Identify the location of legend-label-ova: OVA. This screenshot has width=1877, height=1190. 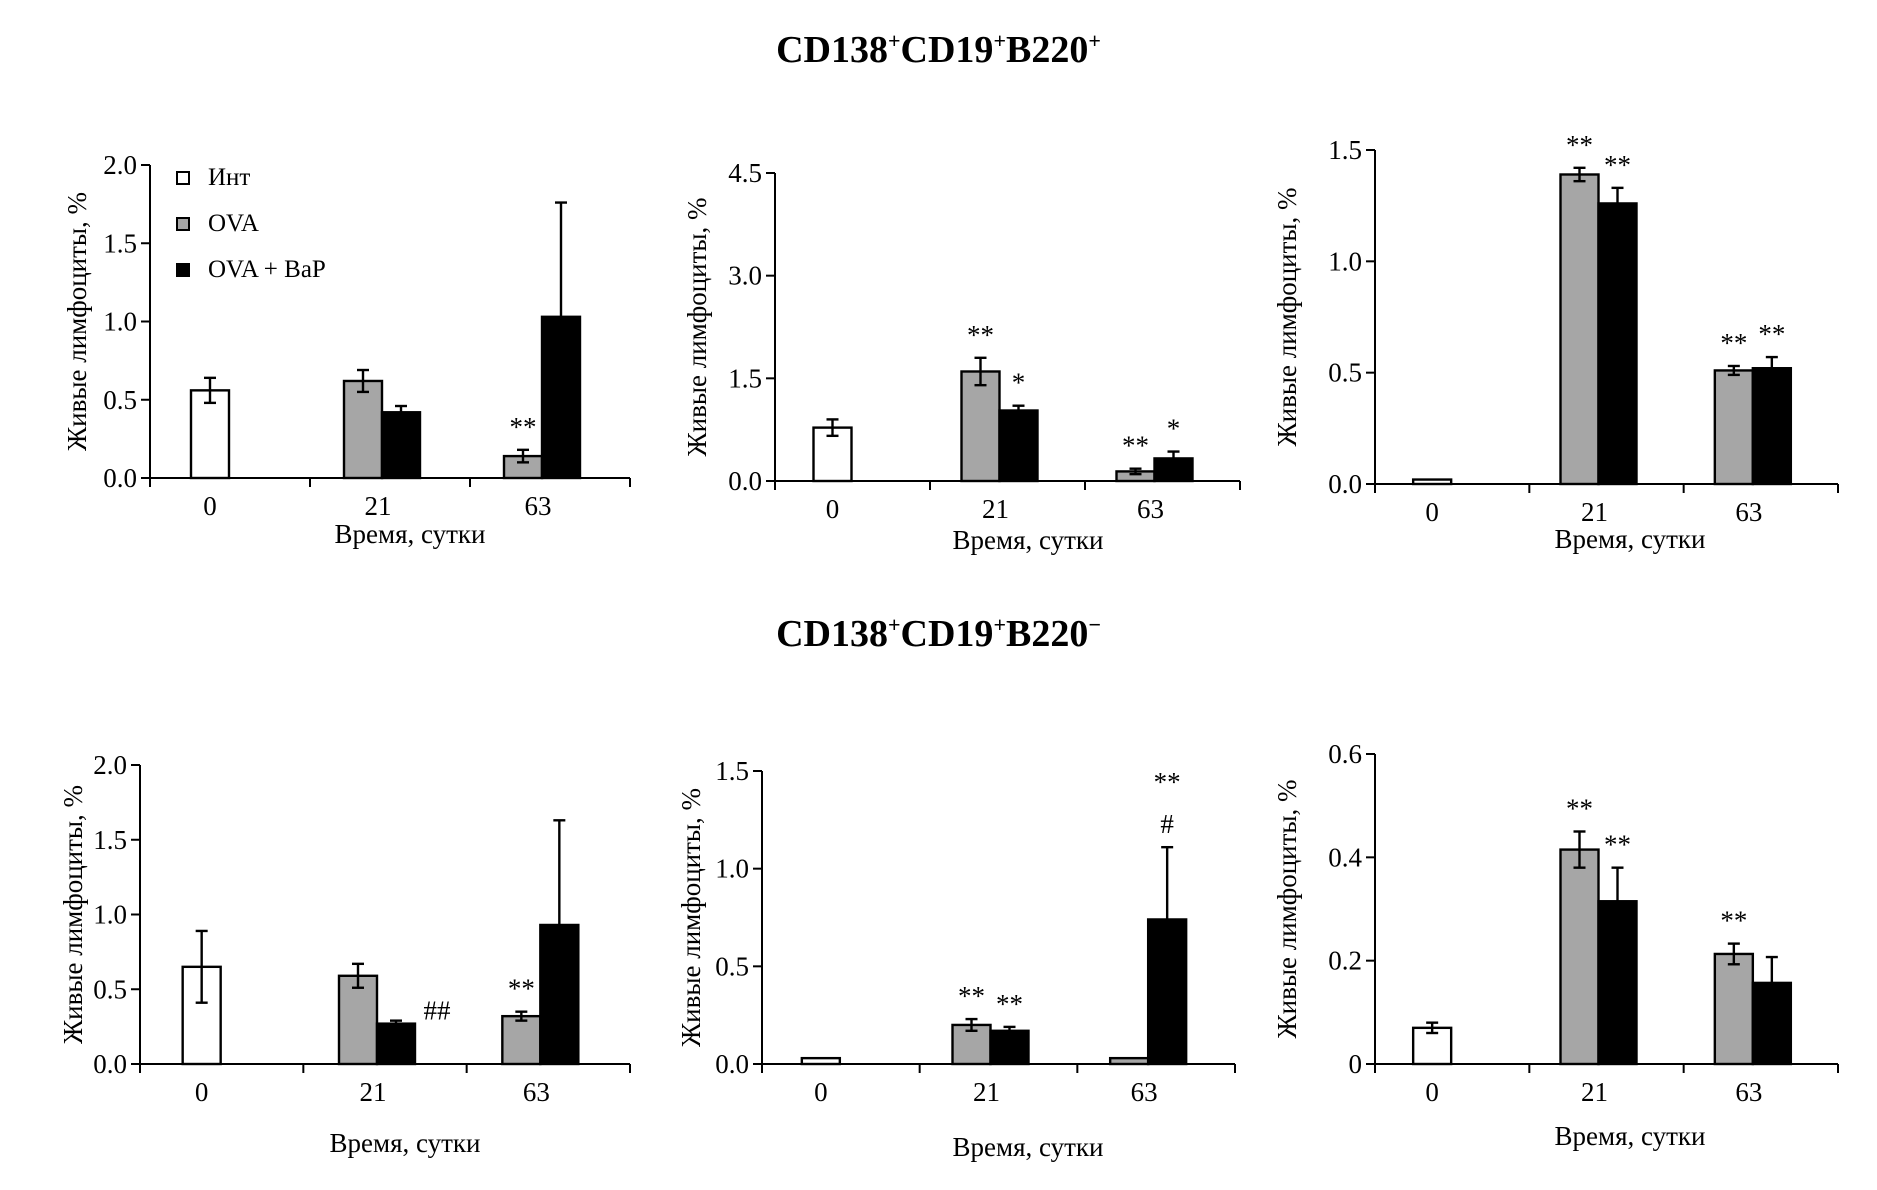
(233, 223).